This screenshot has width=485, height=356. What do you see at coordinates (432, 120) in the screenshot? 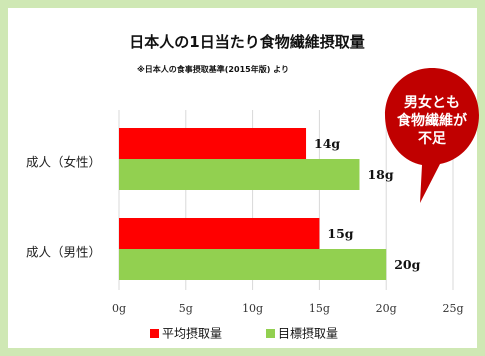
I see `callout-line-2: 食物繊維が` at bounding box center [432, 120].